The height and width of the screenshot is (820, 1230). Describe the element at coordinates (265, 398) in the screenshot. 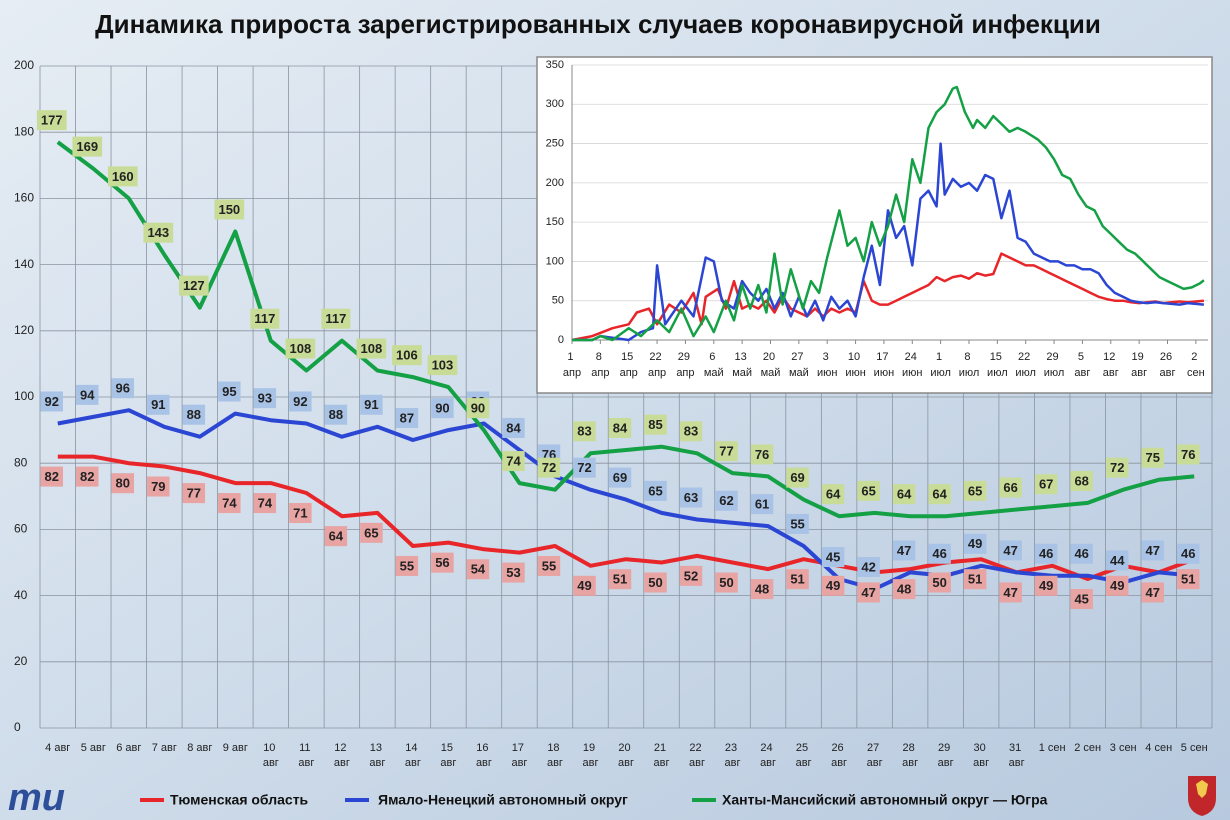

I see `data-label: 93` at that location.